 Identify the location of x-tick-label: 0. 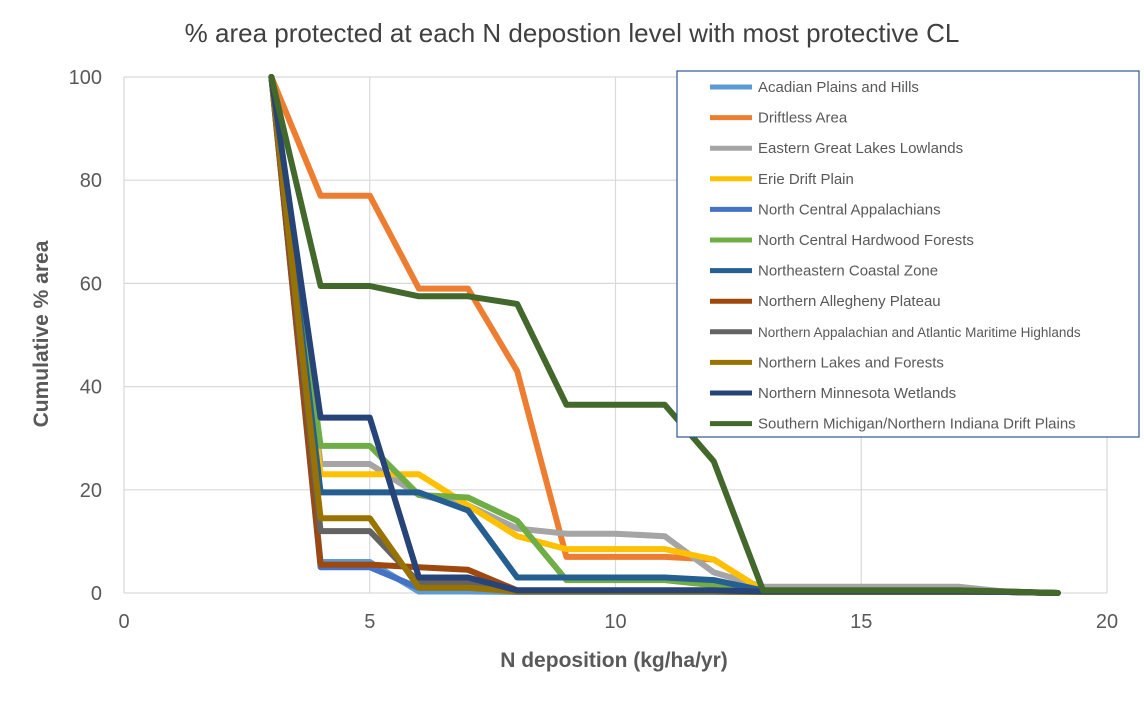
(123, 622).